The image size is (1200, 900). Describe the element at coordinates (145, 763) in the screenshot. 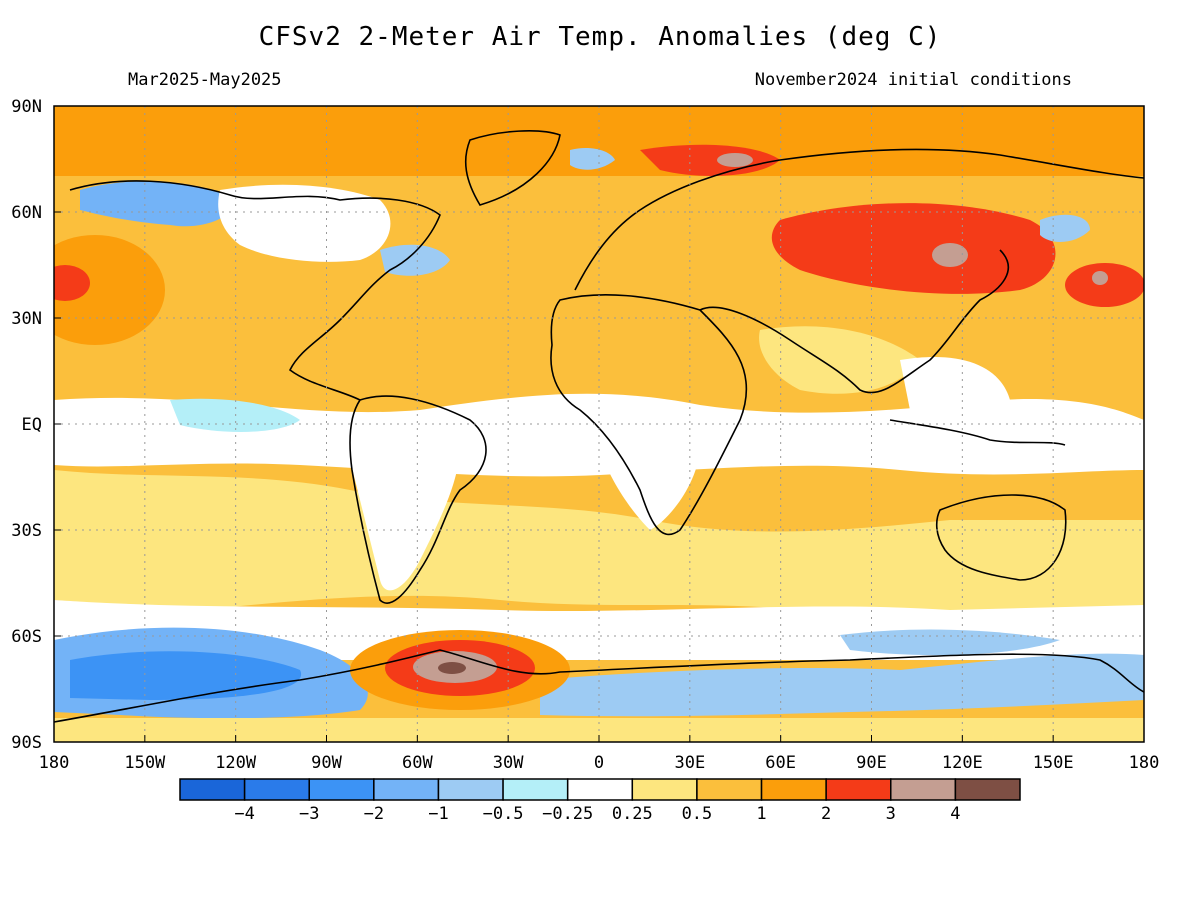

I see `longitude-tick-label: 150W` at that location.